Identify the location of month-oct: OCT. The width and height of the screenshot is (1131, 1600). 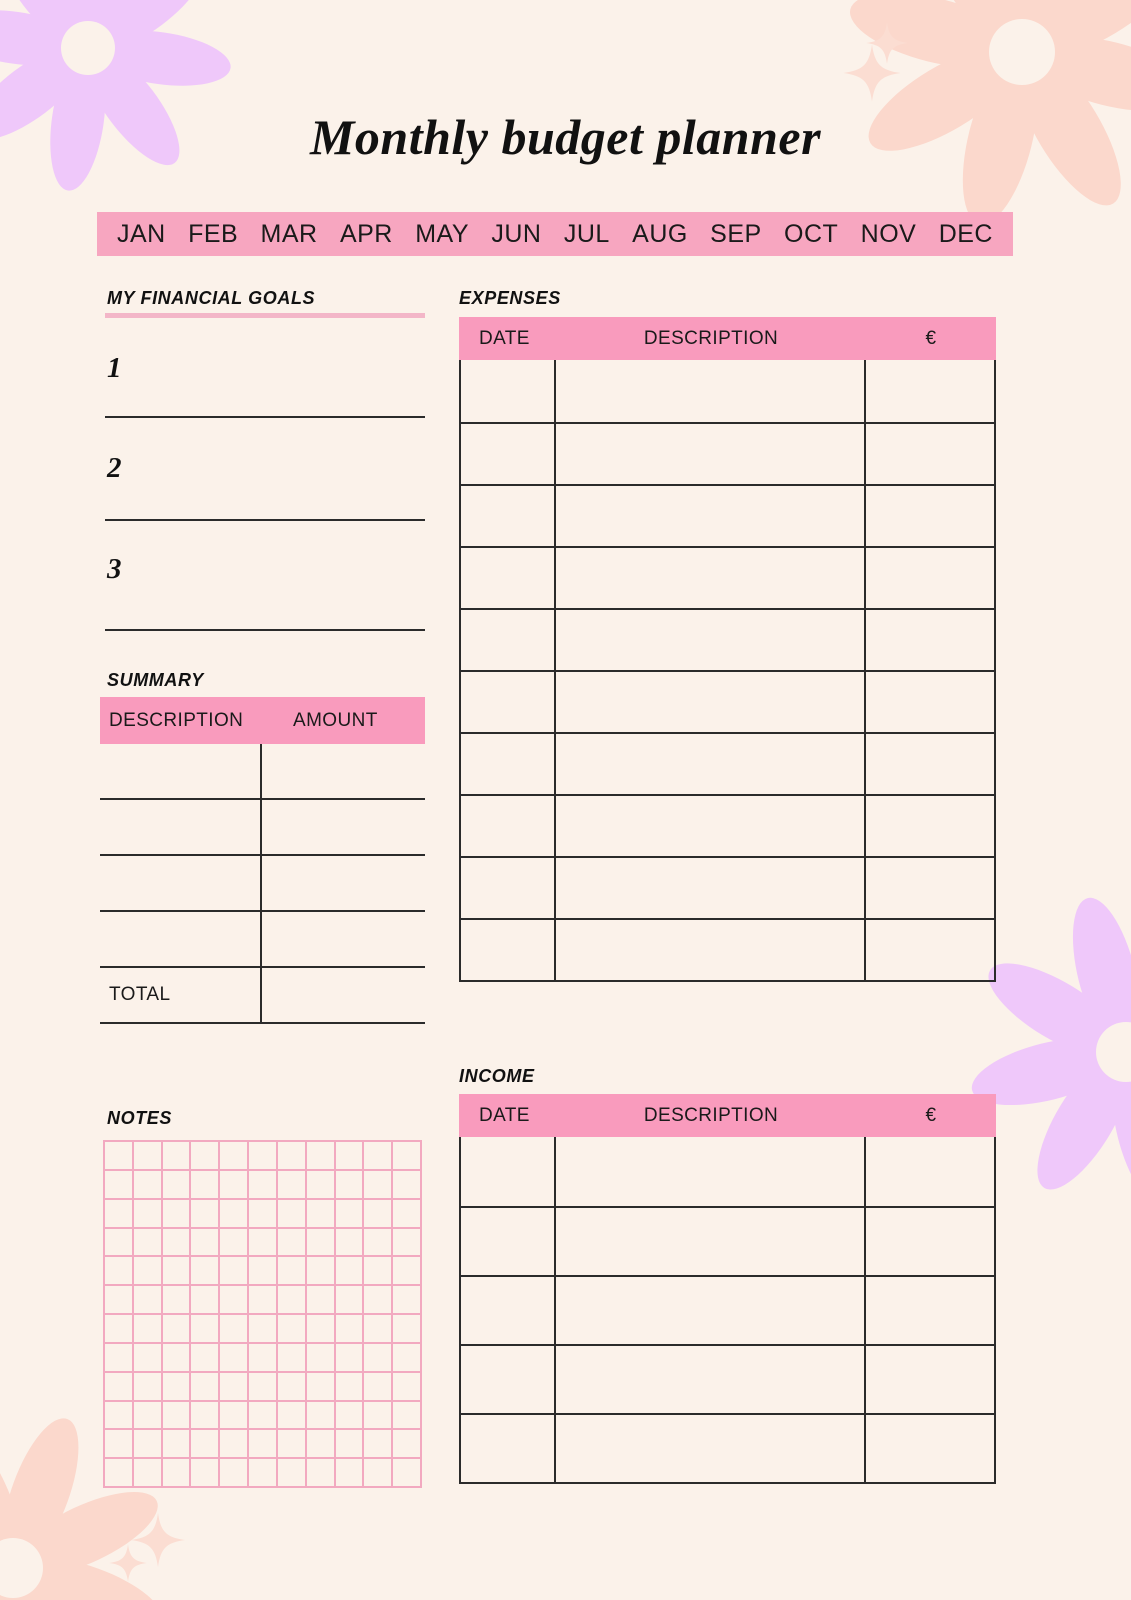
(811, 233).